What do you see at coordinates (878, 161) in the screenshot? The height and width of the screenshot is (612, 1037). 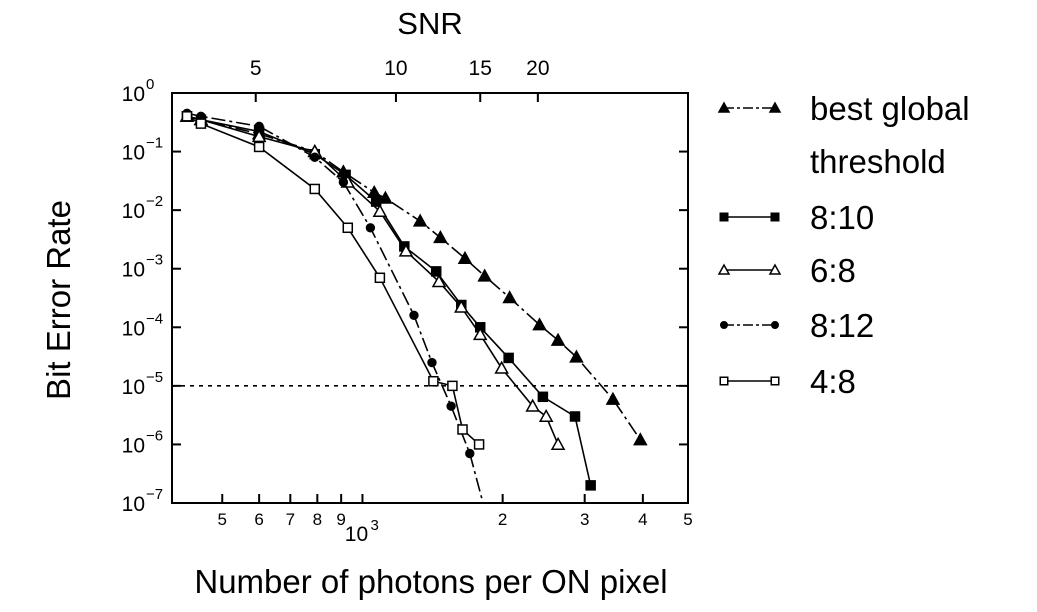 I see `legend-label-line: threshold` at bounding box center [878, 161].